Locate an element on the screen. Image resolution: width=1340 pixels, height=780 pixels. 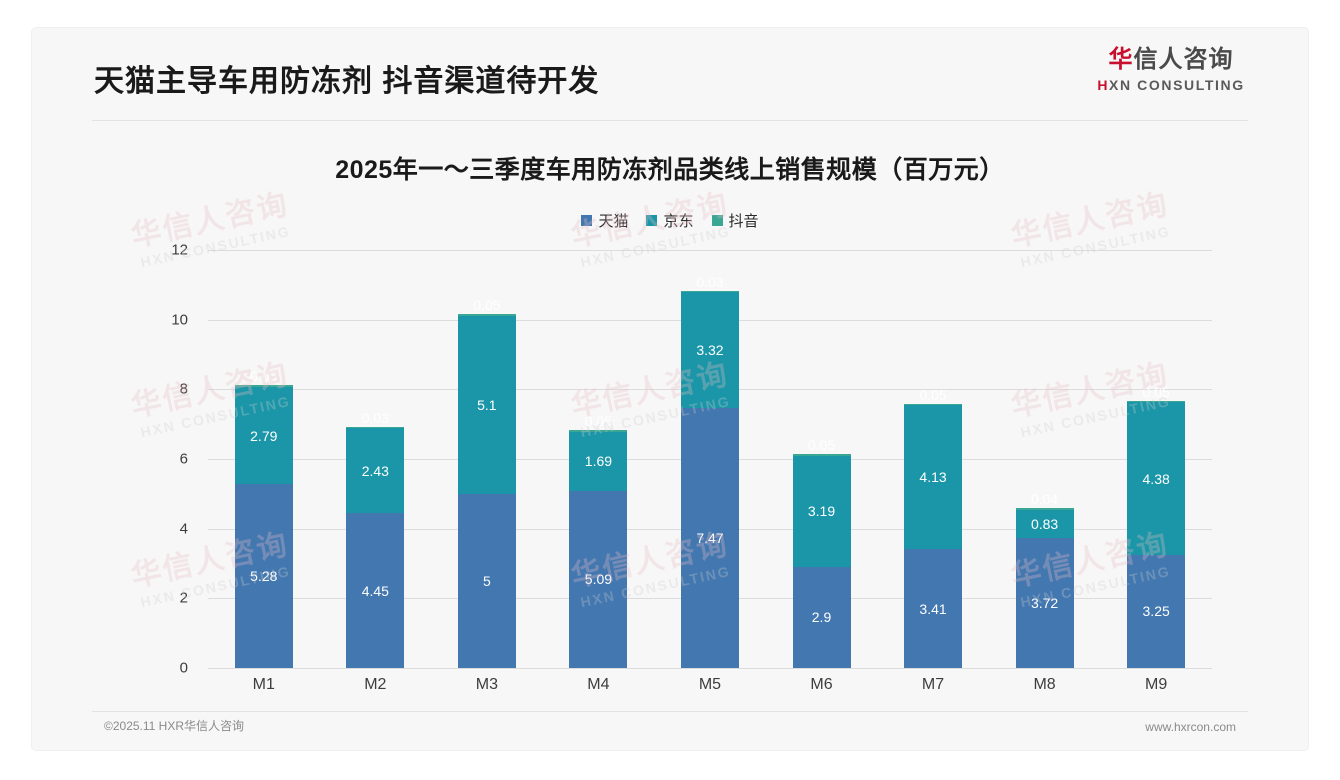
bar-value-label: 3.72 is located at coordinates (1044, 603).